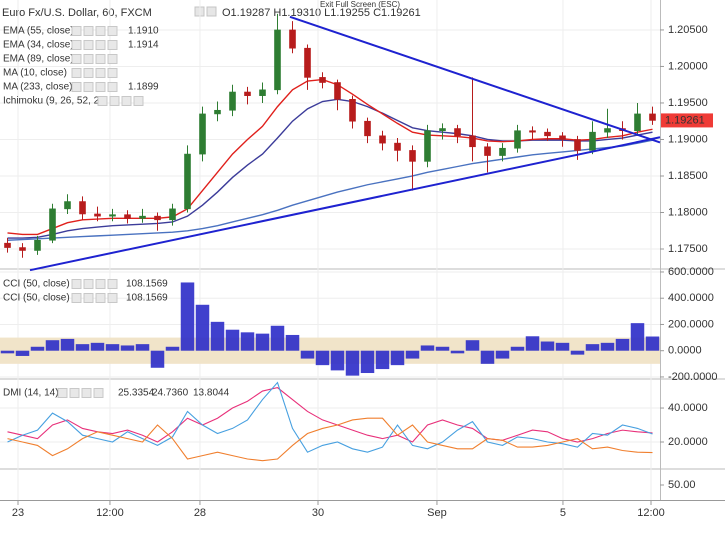  What do you see at coordinates (688, 30) in the screenshot?
I see `y-tick-label: 1.20500` at bounding box center [688, 30].